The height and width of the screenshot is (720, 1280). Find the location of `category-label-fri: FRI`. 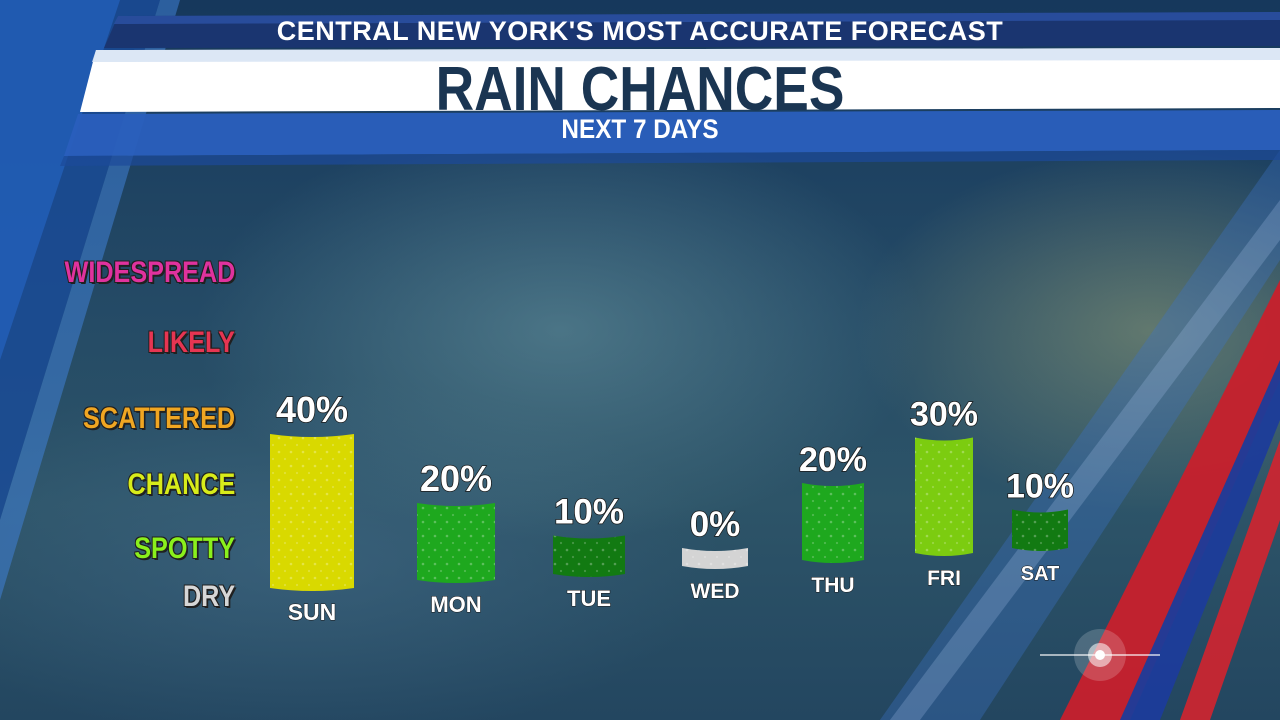

category-label-fri: FRI is located at coordinates (944, 578).